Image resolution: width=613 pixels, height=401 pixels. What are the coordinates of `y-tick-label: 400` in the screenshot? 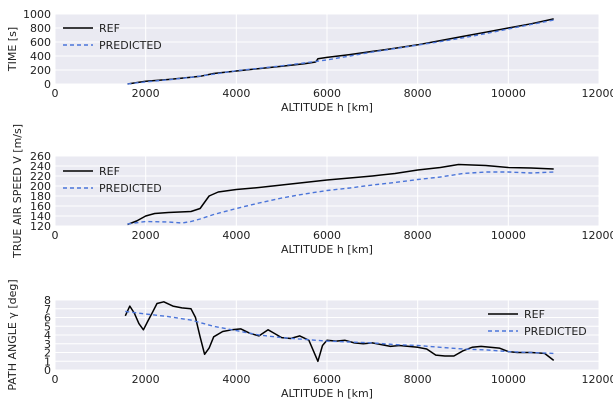 It's located at (40, 56).